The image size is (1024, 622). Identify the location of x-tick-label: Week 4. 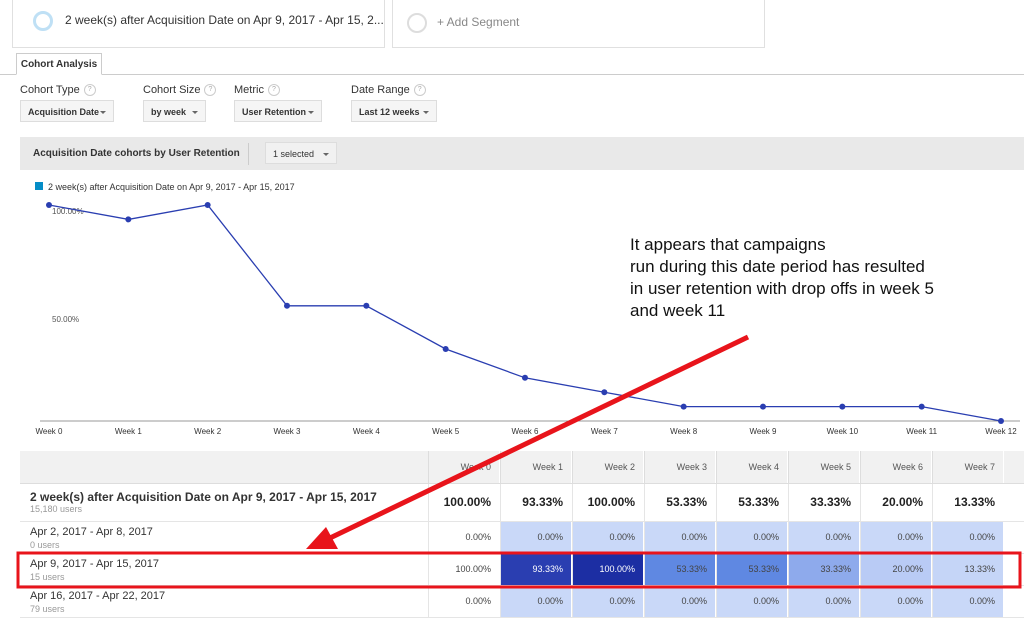
(367, 431).